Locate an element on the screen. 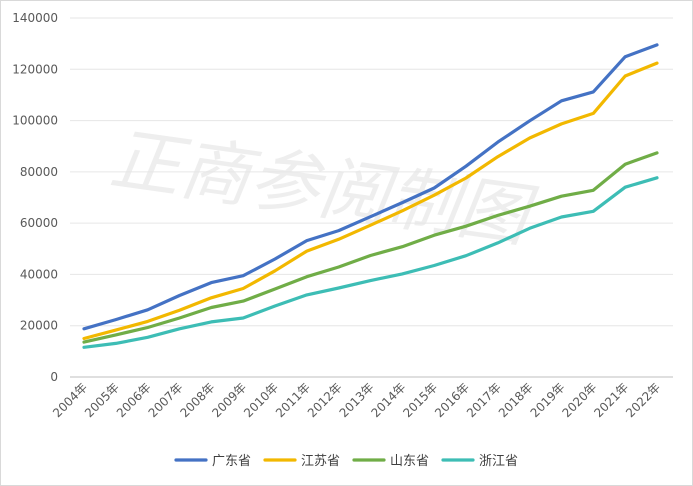 The width and height of the screenshot is (693, 486). y-tick-label: 100000 is located at coordinates (35, 121).